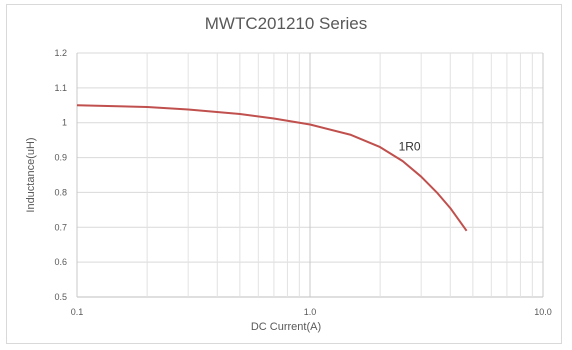 This screenshot has height=350, width=572. What do you see at coordinates (64, 123) in the screenshot?
I see `y-tick-label: 1` at bounding box center [64, 123].